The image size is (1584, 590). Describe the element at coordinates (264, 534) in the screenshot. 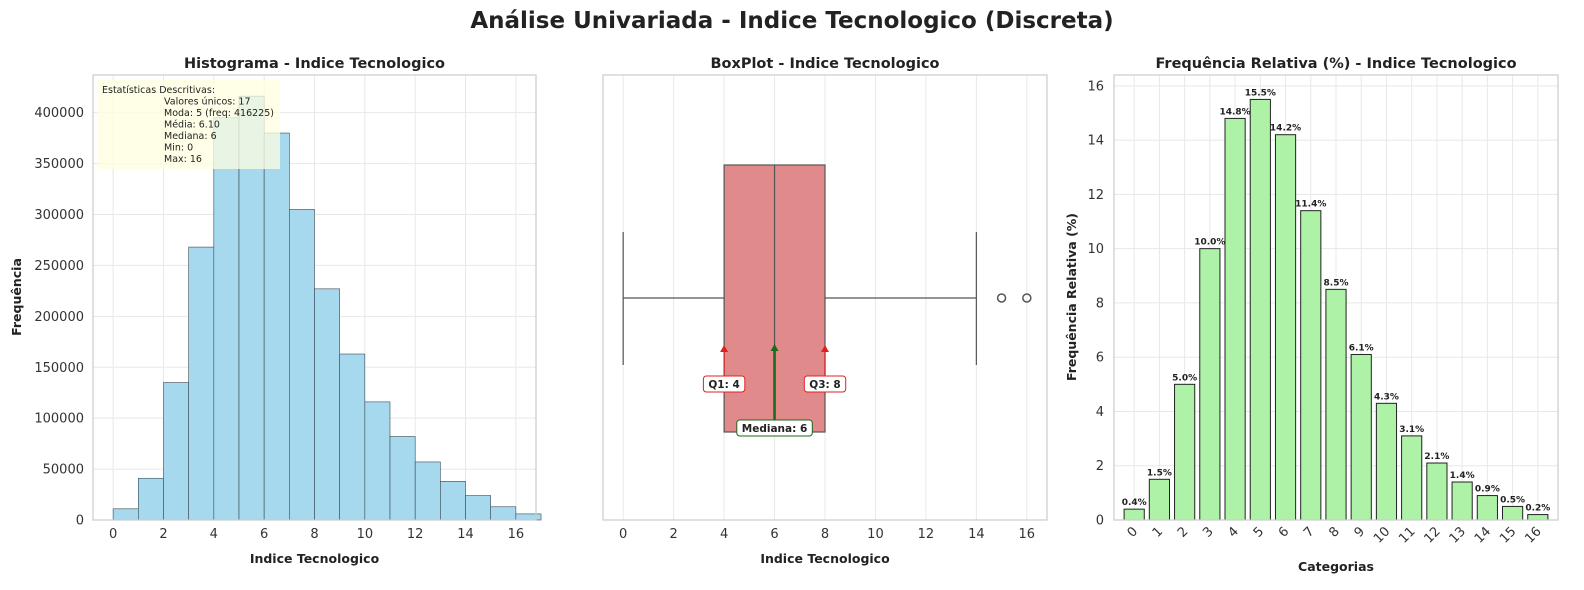

I see `histogram-x-tick-label: 6` at that location.